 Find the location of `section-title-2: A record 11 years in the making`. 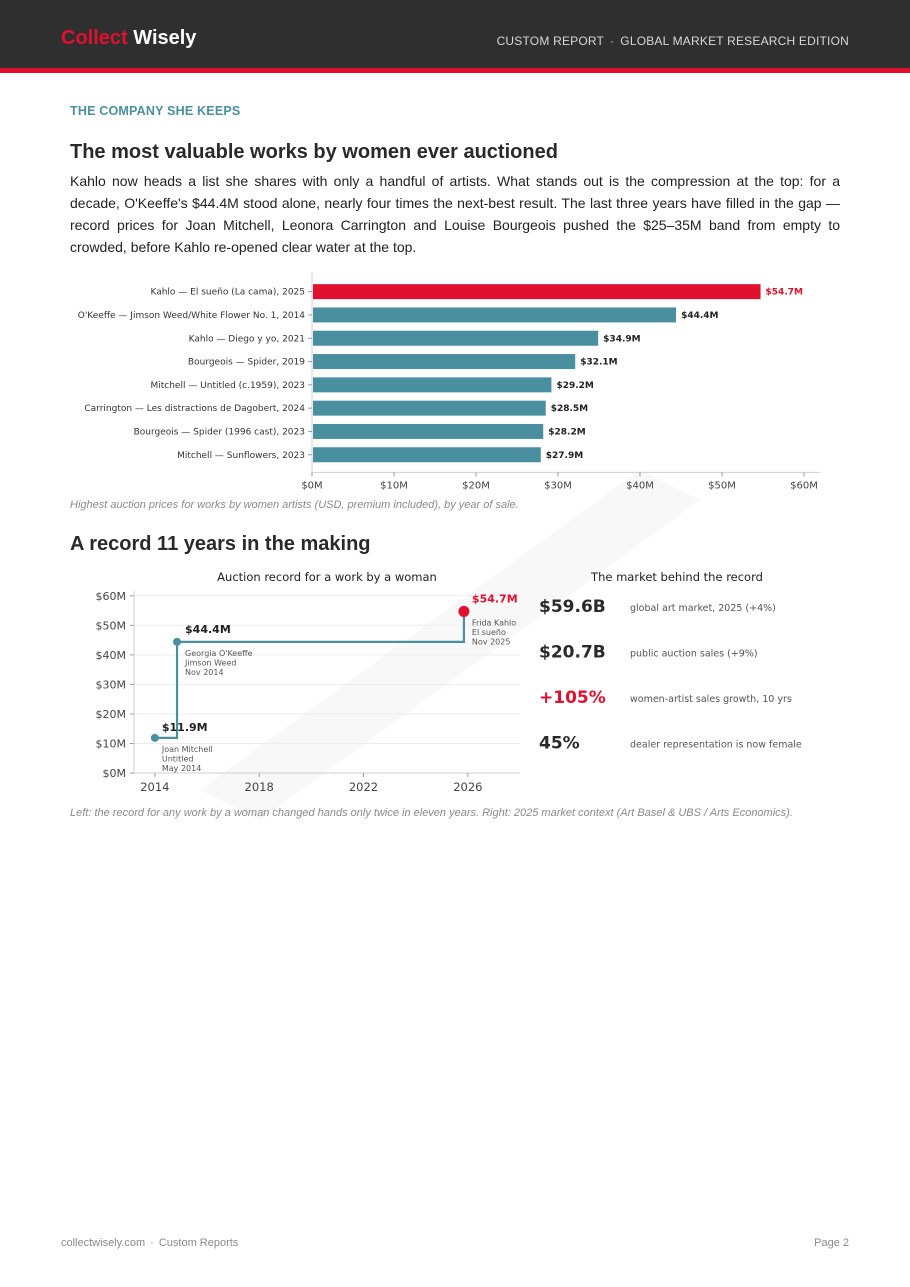

section-title-2: A record 11 years in the making is located at coordinates (220, 544).